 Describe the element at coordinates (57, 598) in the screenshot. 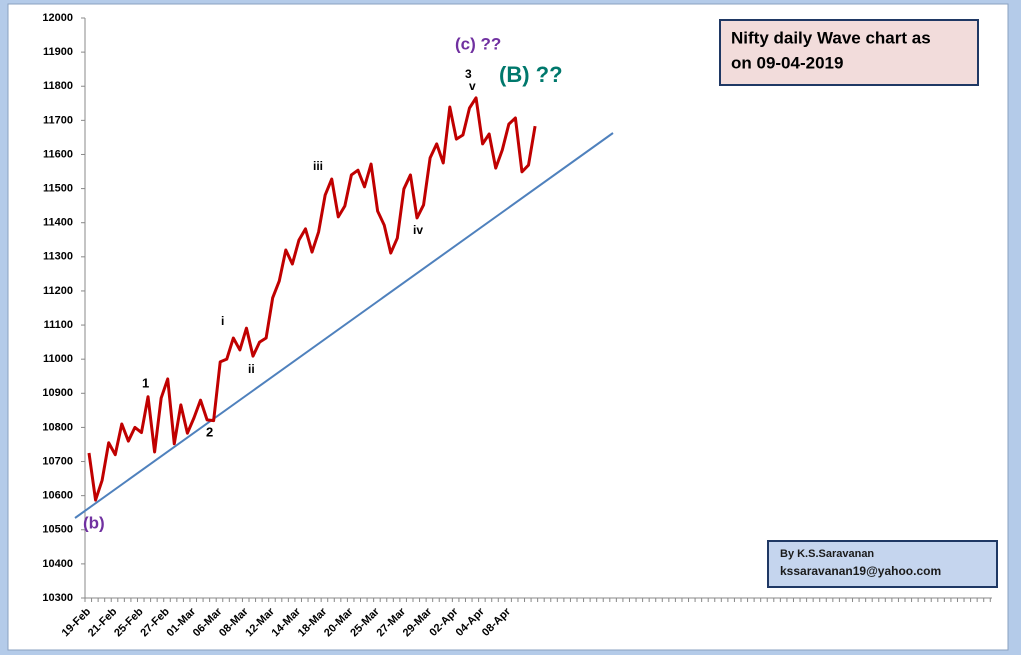

I see `y-tick-label: 10300` at that location.